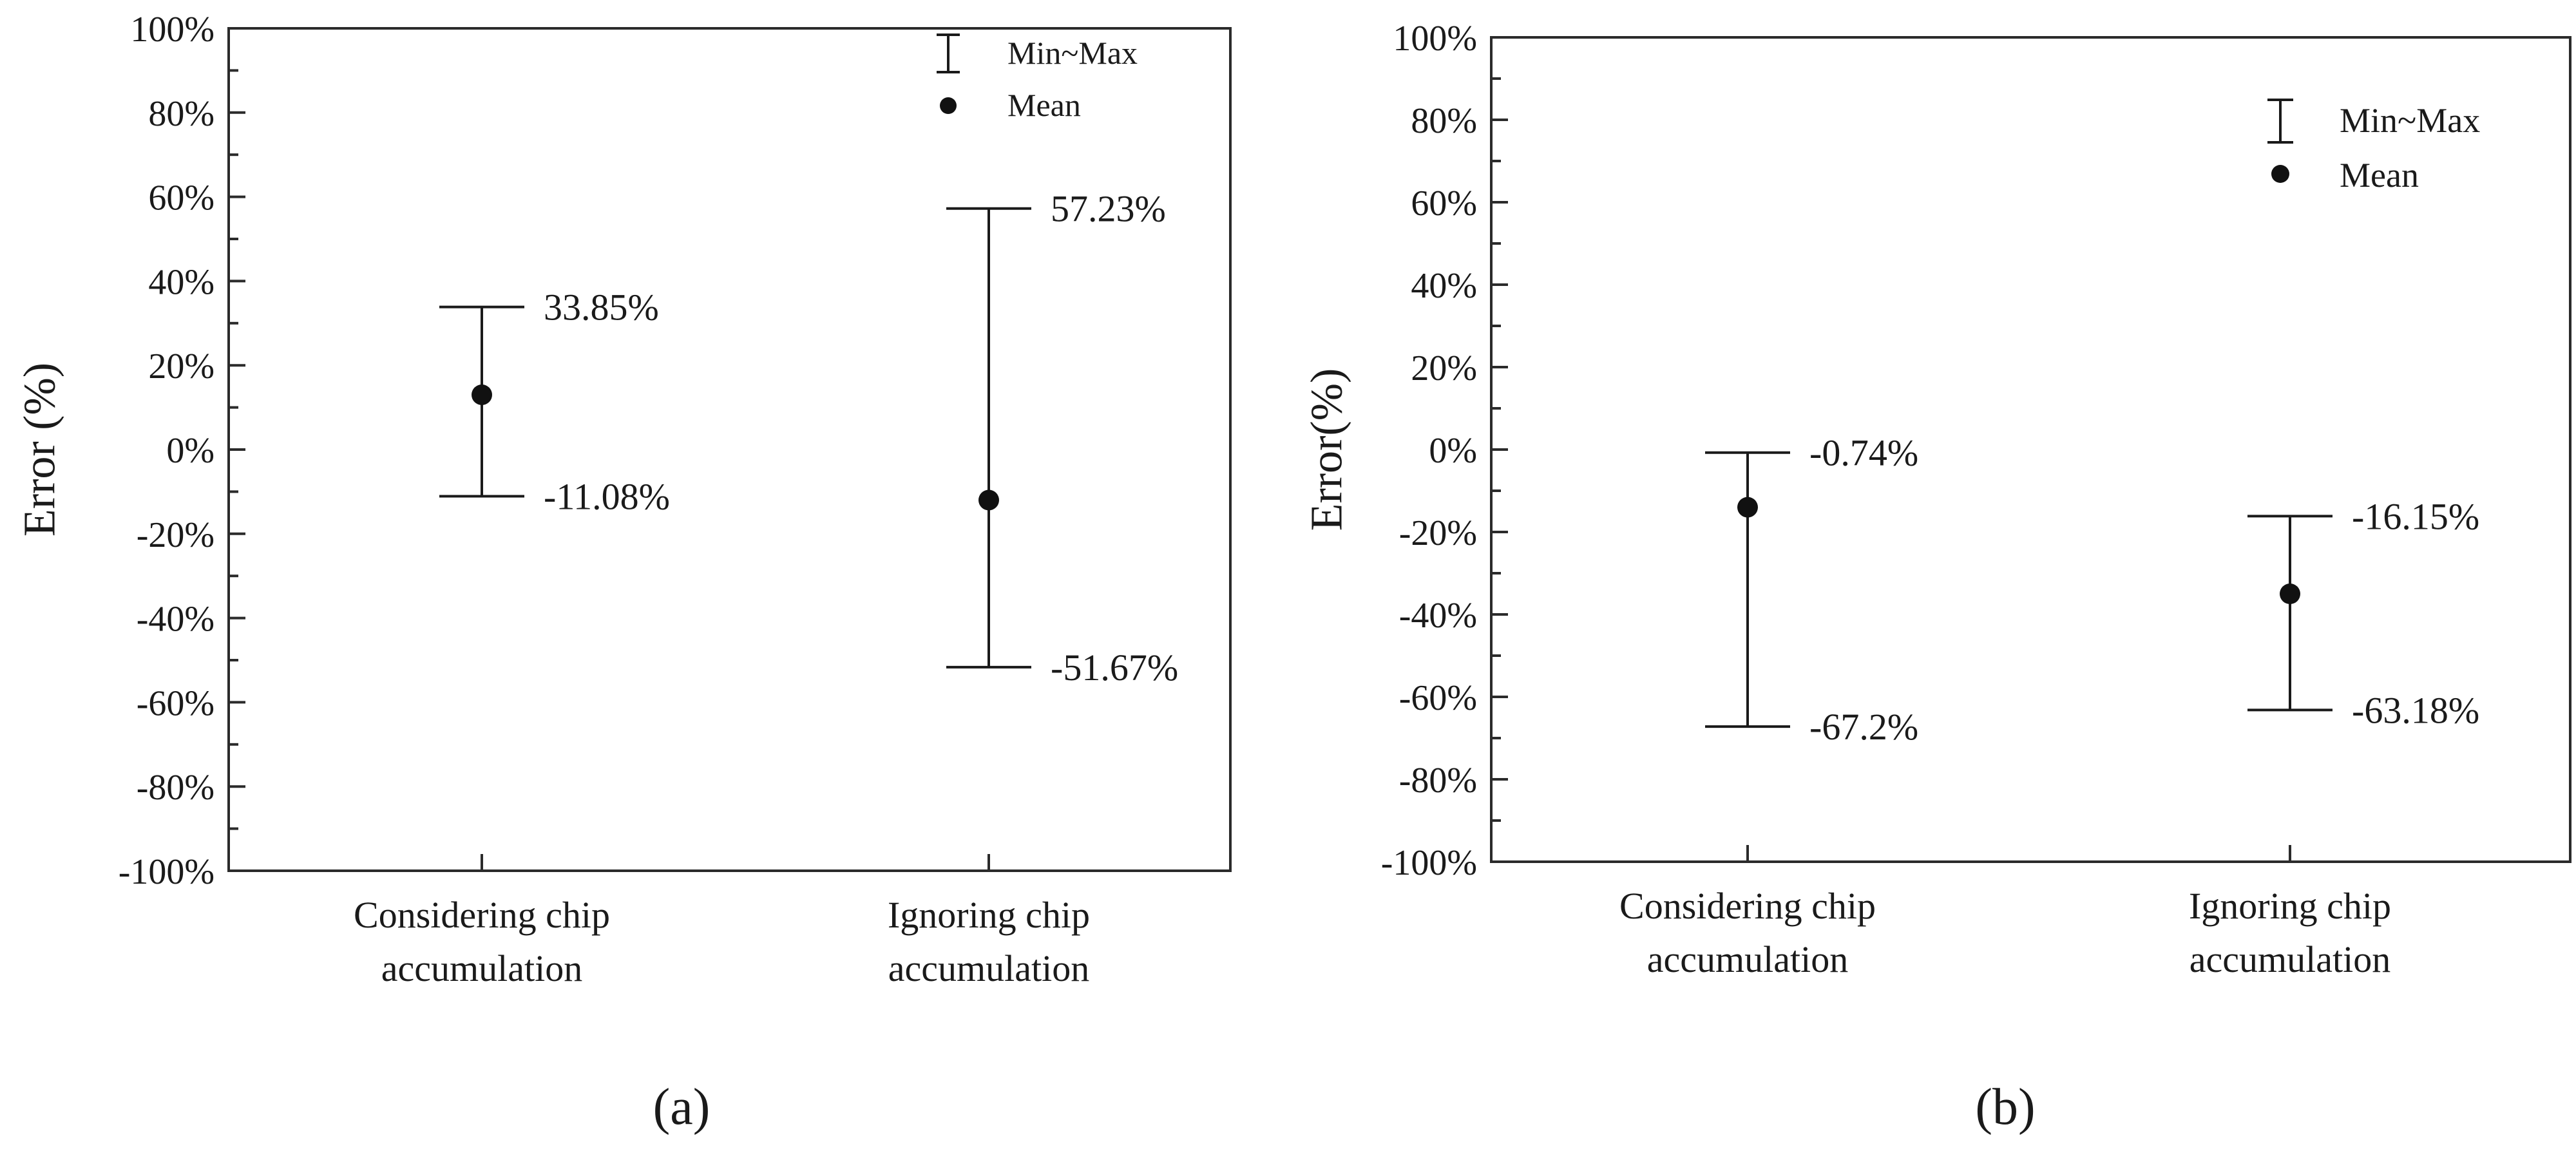  I want to click on min-value-label: -51.67%, so click(1114, 667).